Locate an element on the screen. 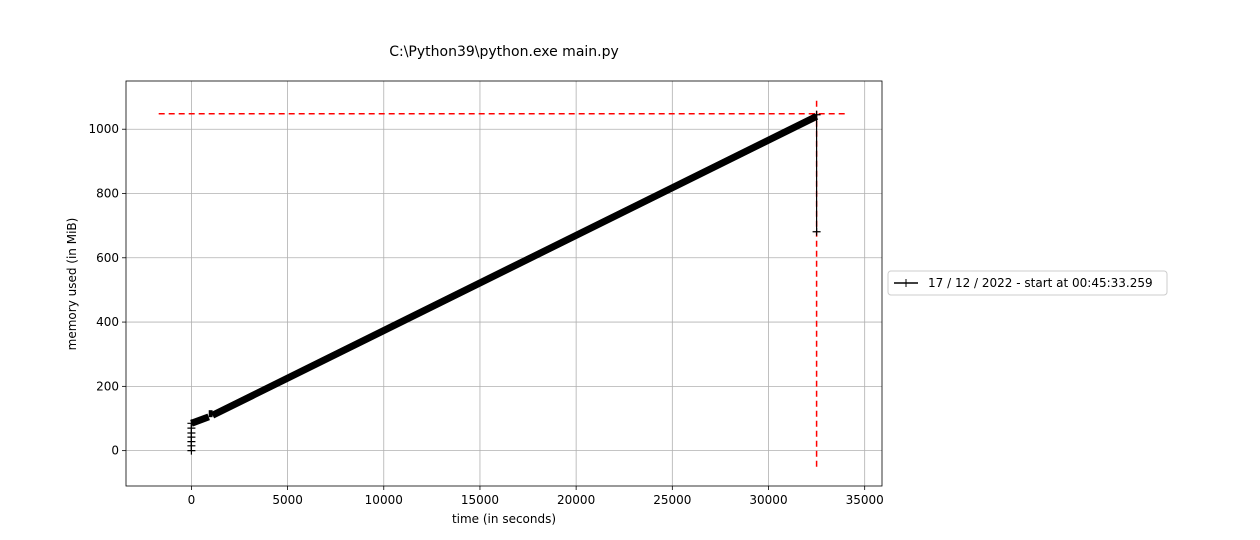 The height and width of the screenshot is (540, 1260). y-tick-label: 600 is located at coordinates (107, 258).